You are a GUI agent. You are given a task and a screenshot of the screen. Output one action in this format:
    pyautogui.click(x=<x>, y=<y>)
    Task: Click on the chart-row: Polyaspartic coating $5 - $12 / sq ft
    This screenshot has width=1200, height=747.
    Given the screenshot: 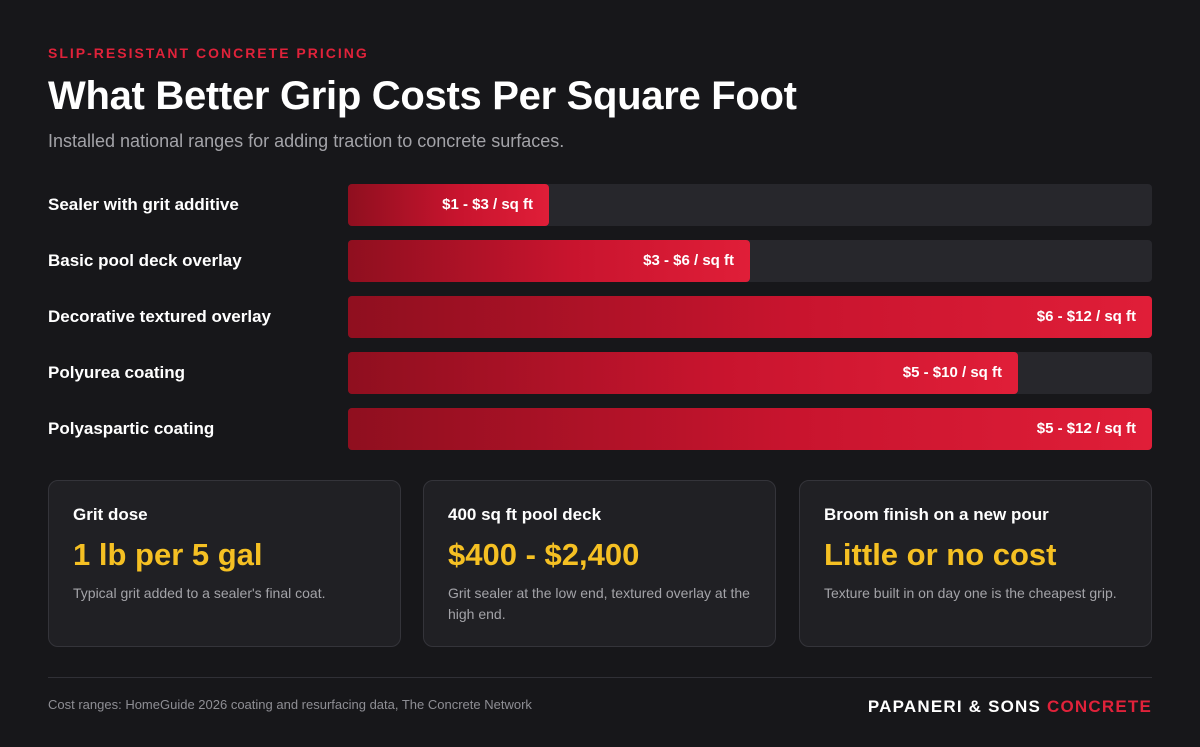 What is the action you would take?
    pyautogui.click(x=600, y=429)
    